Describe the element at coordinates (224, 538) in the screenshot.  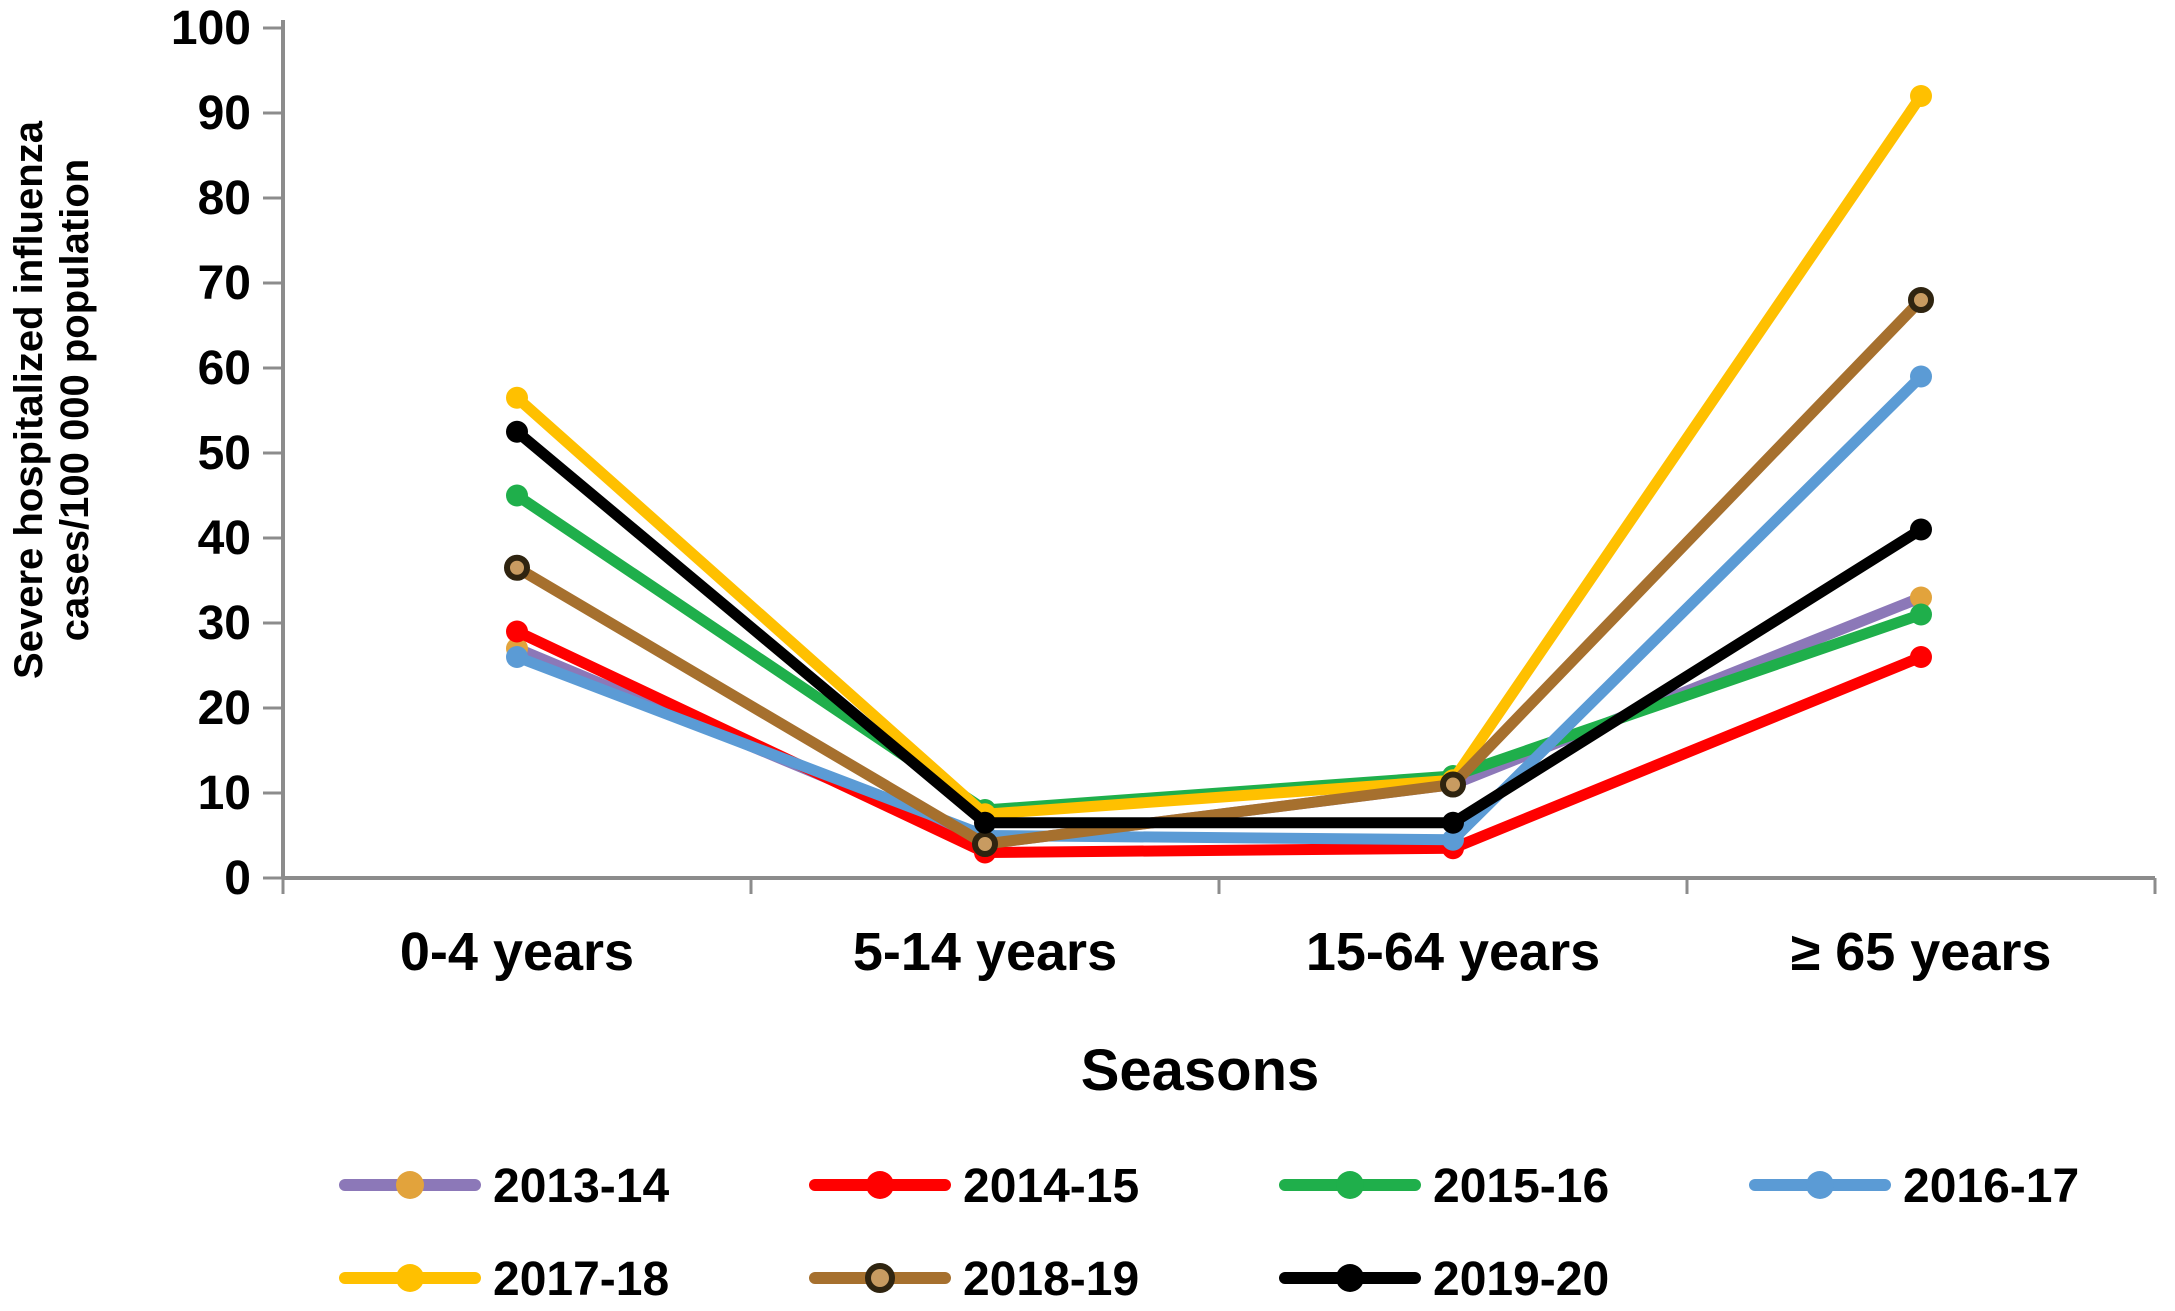
I see `y-tick-label: 40` at that location.